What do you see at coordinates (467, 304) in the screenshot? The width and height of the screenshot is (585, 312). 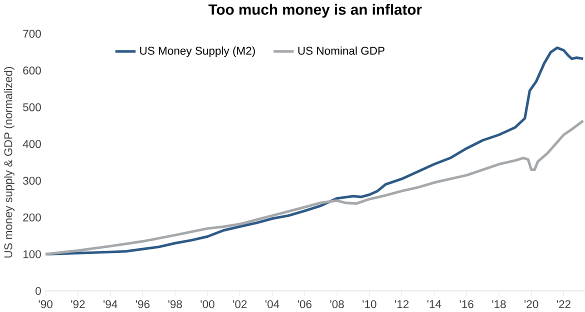 I see `x-tick-label: '16` at bounding box center [467, 304].